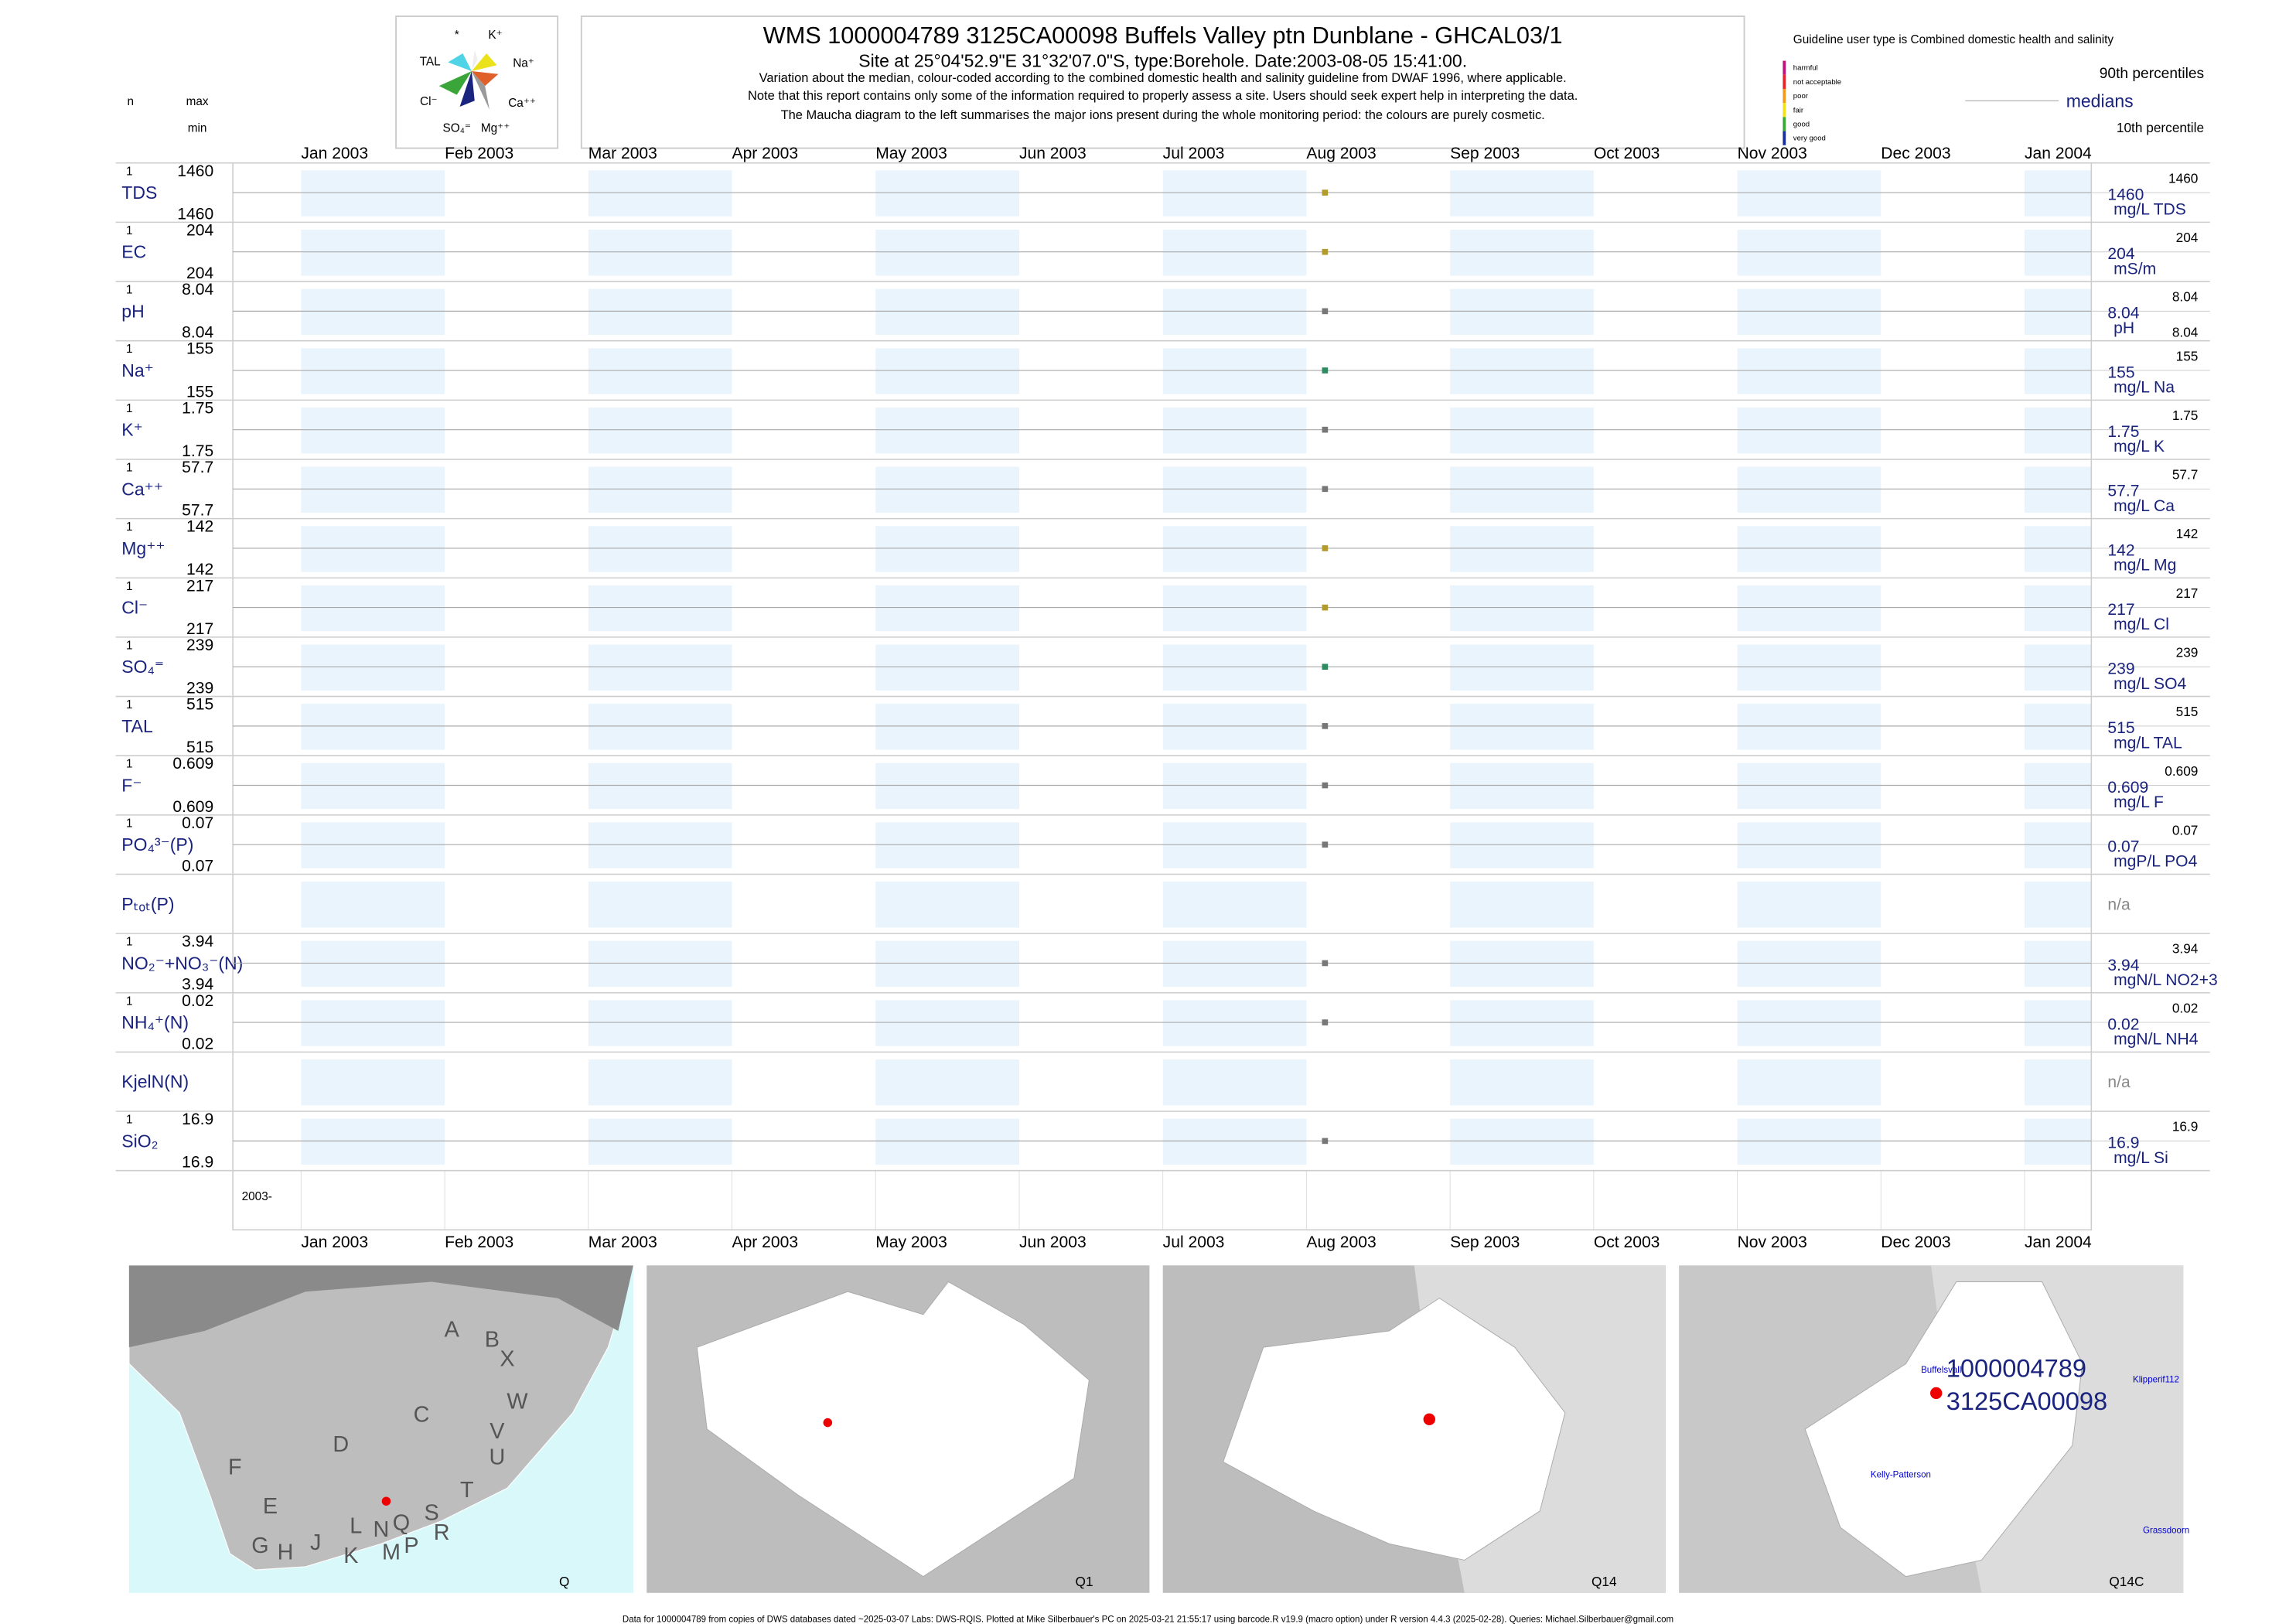 The width and height of the screenshot is (2296, 1624). Describe the element at coordinates (2165, 980) in the screenshot. I see `row-unit: mgN/L NO2+3` at that location.